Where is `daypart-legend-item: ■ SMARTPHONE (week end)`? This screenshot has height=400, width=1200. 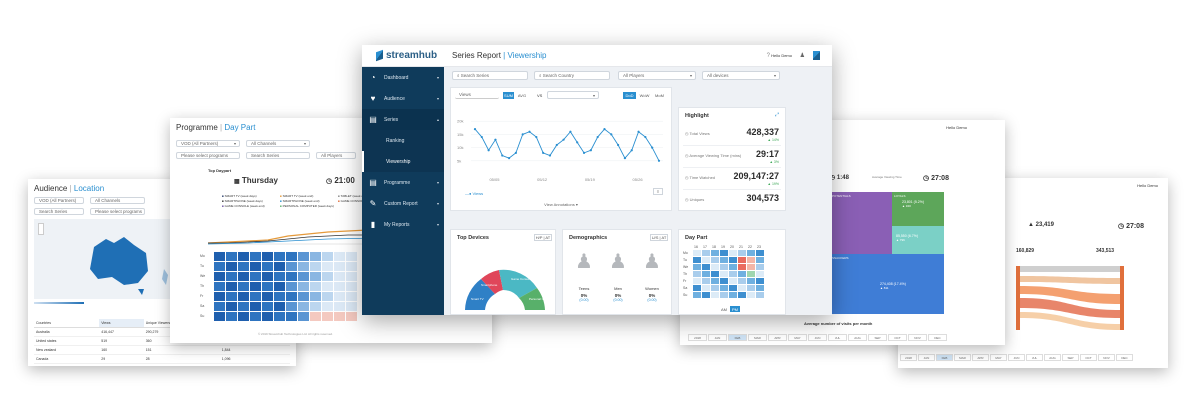
daypart-legend-item: ■ SMARTPHONE (week end) is located at coordinates (307, 201).